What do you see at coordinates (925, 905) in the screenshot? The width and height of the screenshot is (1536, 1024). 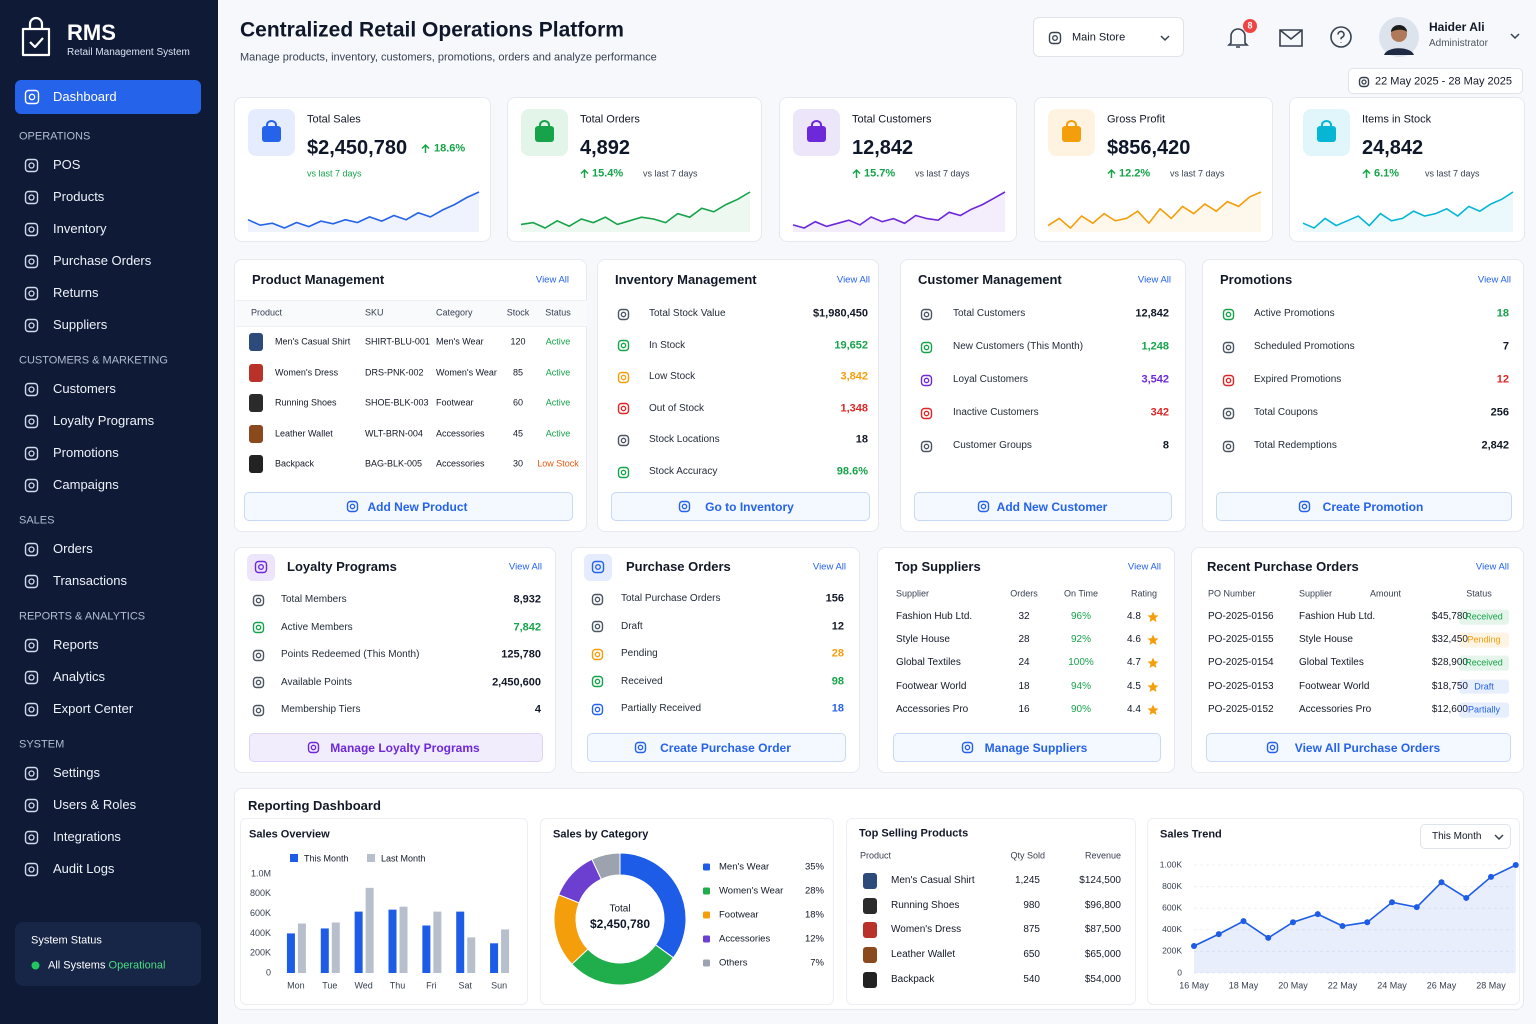 I see `table-cell: Running Shoes` at bounding box center [925, 905].